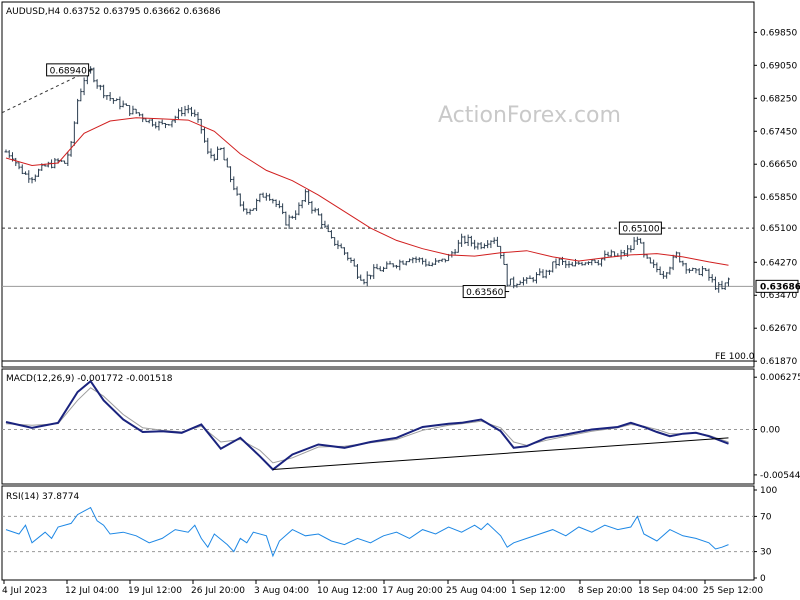 This screenshot has height=600, width=800. I want to click on x-tick-label: 19 Jul 12:00, so click(155, 591).